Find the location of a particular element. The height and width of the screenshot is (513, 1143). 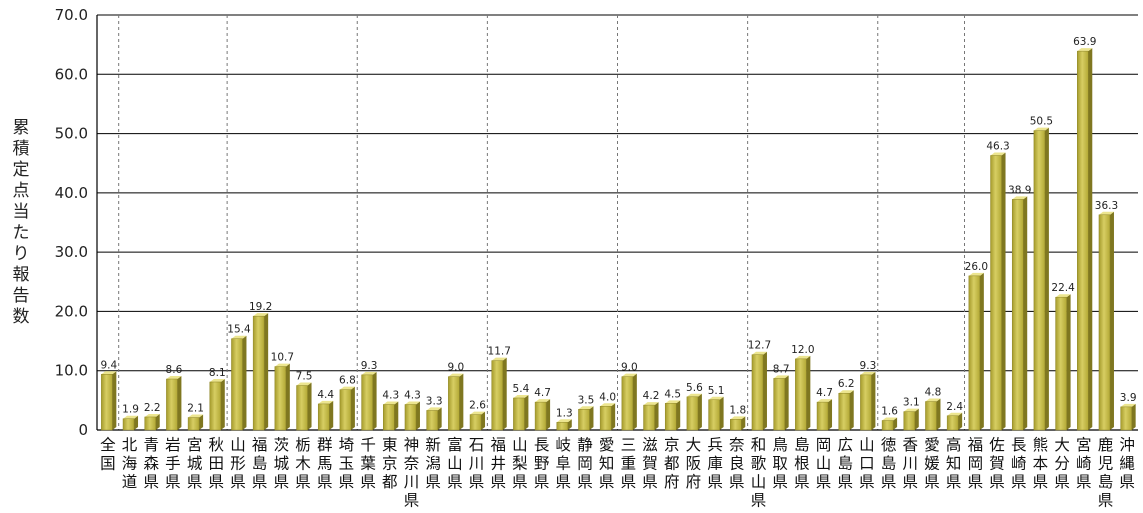

x-tick-label: 奈良県 is located at coordinates (737, 463).